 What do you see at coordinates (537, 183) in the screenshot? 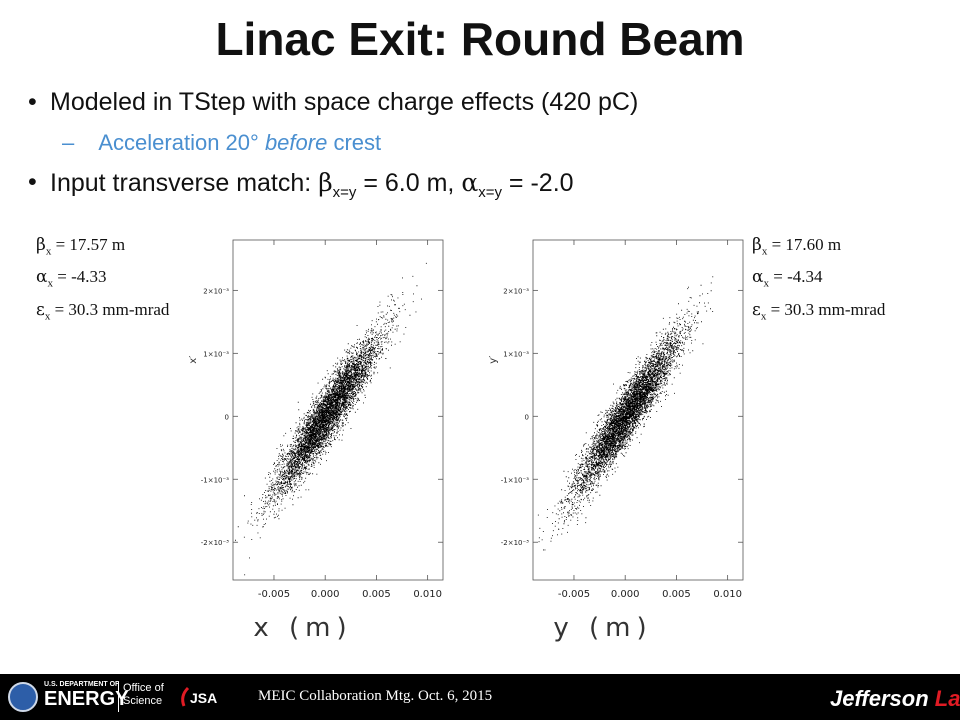
I see `alpha-value: = -2.0` at bounding box center [537, 183].